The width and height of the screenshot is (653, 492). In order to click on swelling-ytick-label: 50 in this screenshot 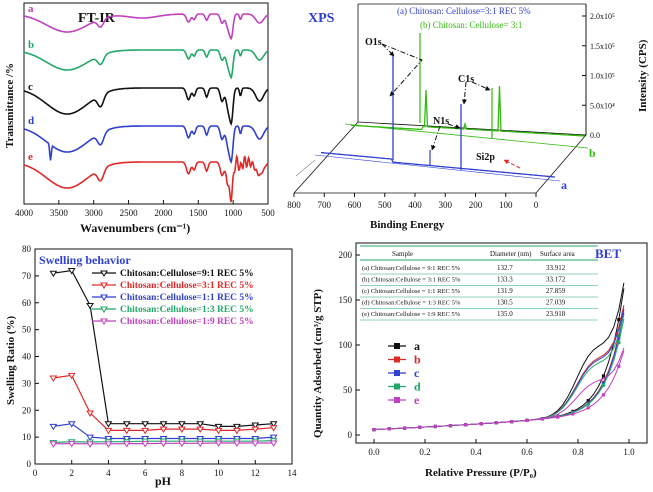, I will do `click(27, 330)`.